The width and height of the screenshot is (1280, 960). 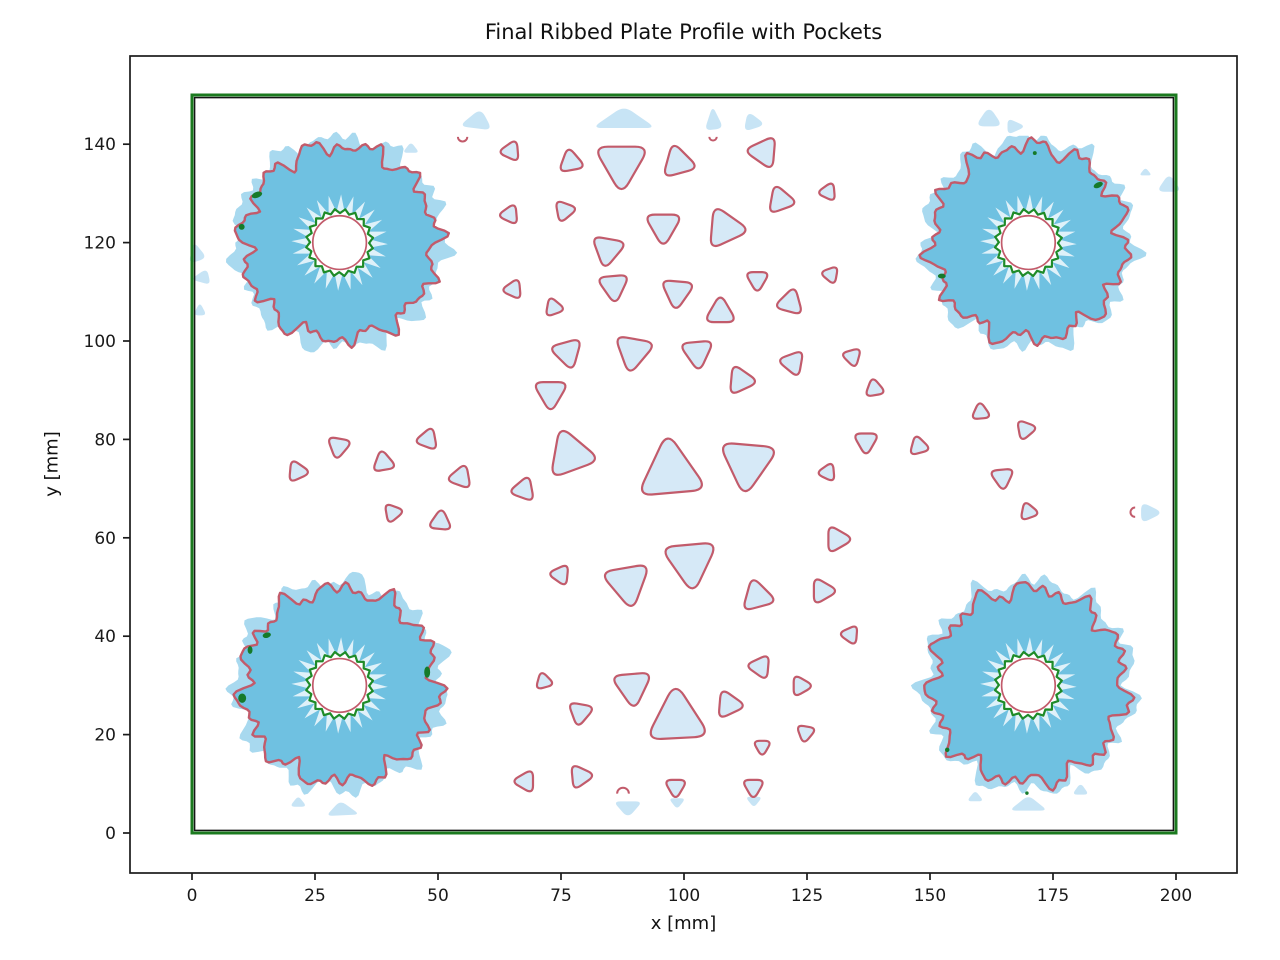 What do you see at coordinates (105, 637) in the screenshot?
I see `y-tick-label: 40` at bounding box center [105, 637].